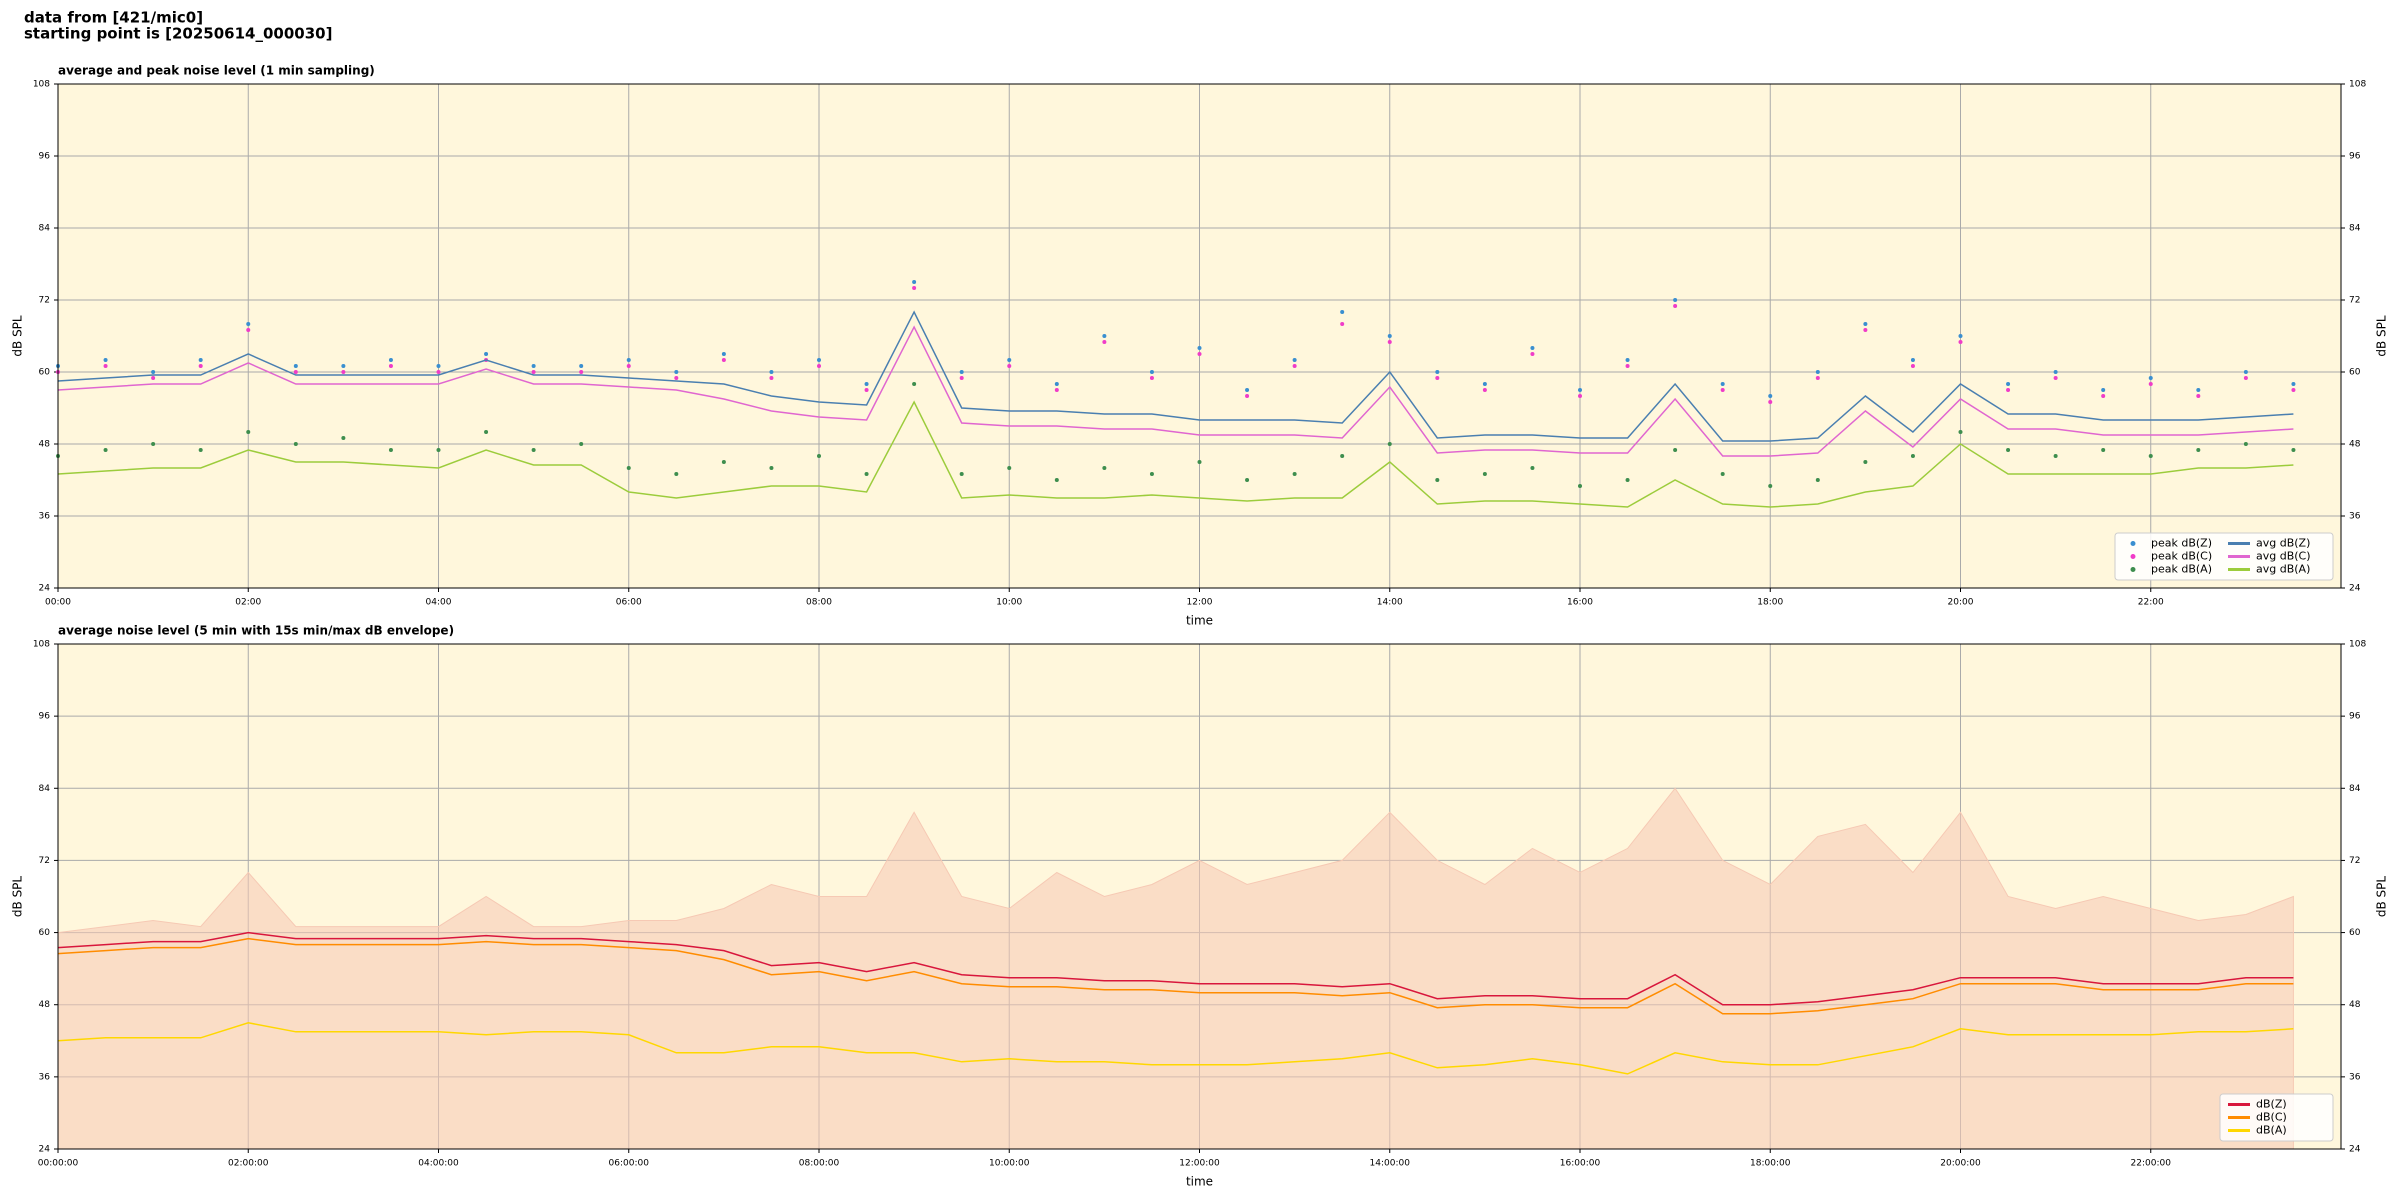 The image size is (2400, 1200). I want to click on legend-label: dB(Z), so click(2271, 1104).